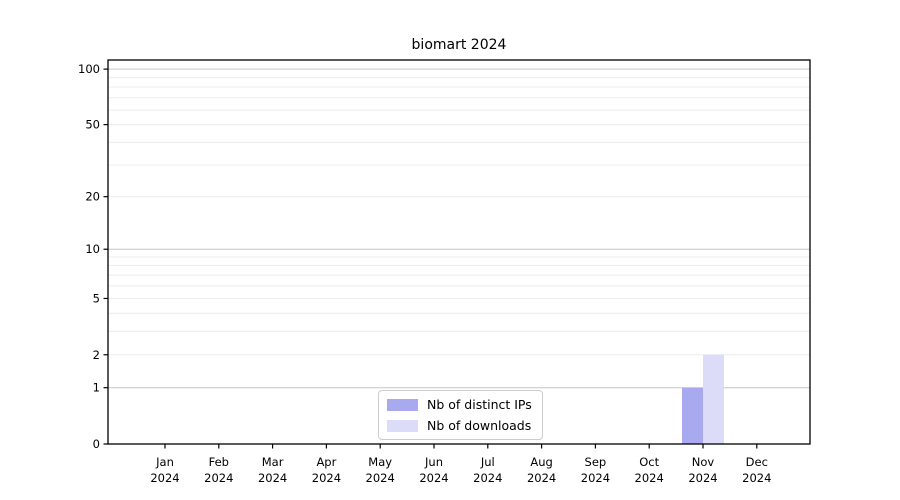 This screenshot has height=500, width=900. Describe the element at coordinates (596, 462) in the screenshot. I see `x-tick-label-month: Sep` at that location.